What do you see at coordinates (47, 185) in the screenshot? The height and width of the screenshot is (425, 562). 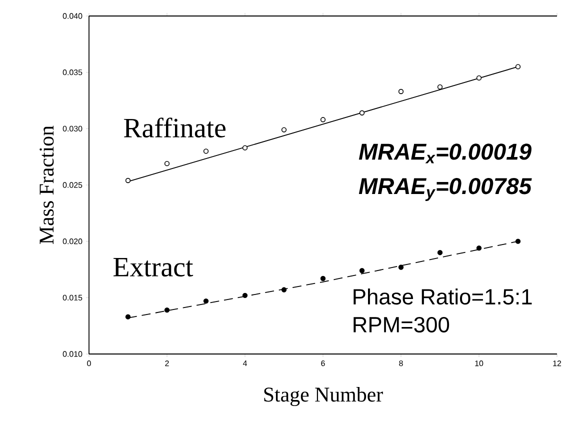 I see `y-axis-title: Mass Fraction` at bounding box center [47, 185].